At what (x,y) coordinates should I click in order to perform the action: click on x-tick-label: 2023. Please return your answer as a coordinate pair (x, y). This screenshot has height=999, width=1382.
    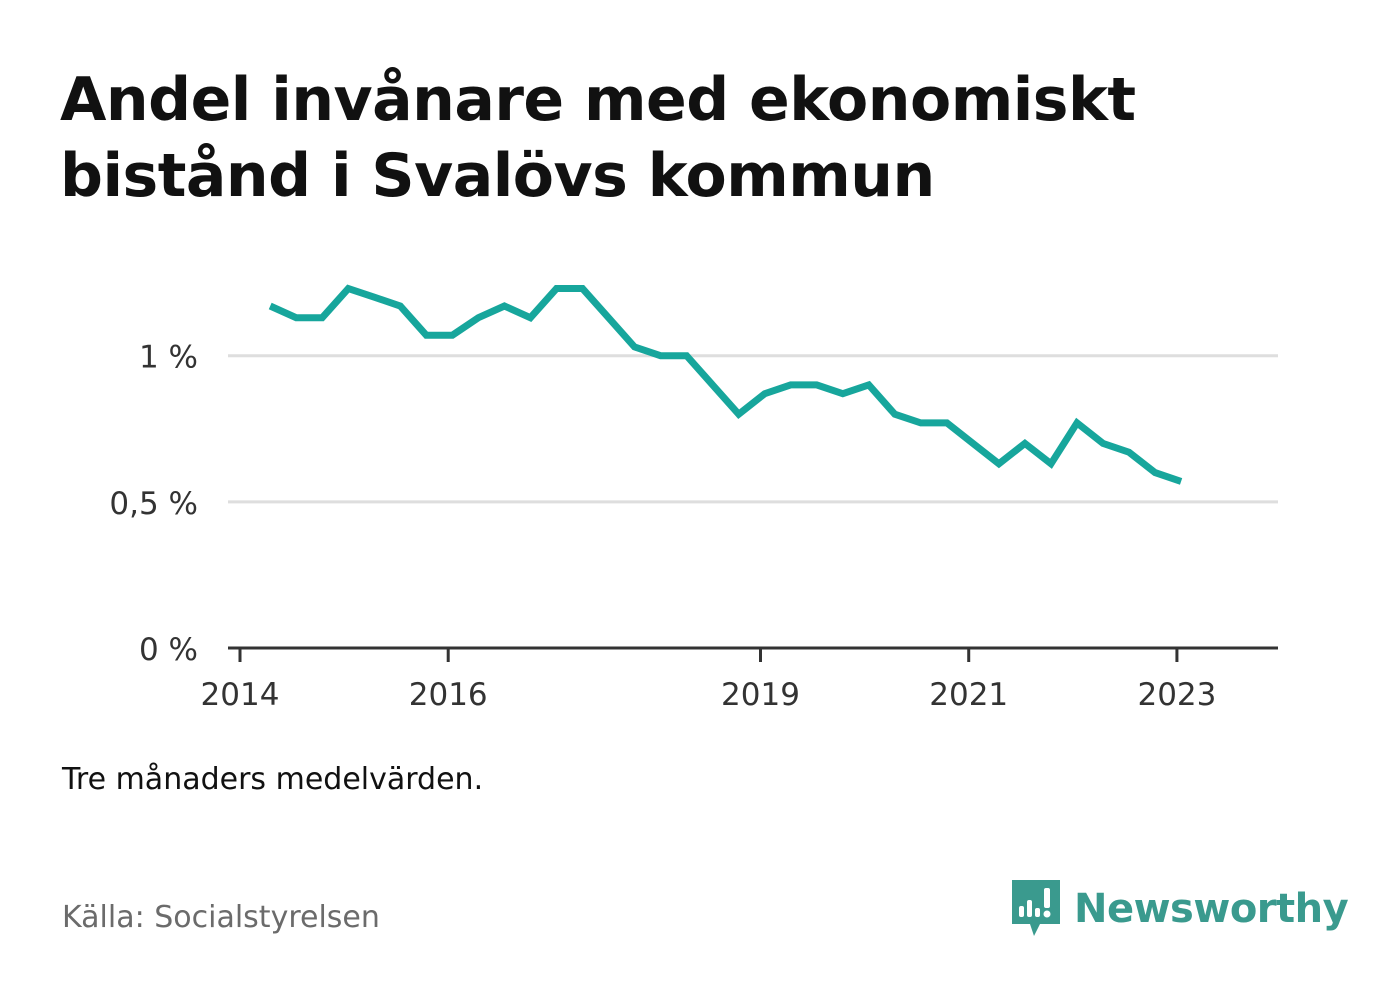
    Looking at the image, I should click on (1176, 695).